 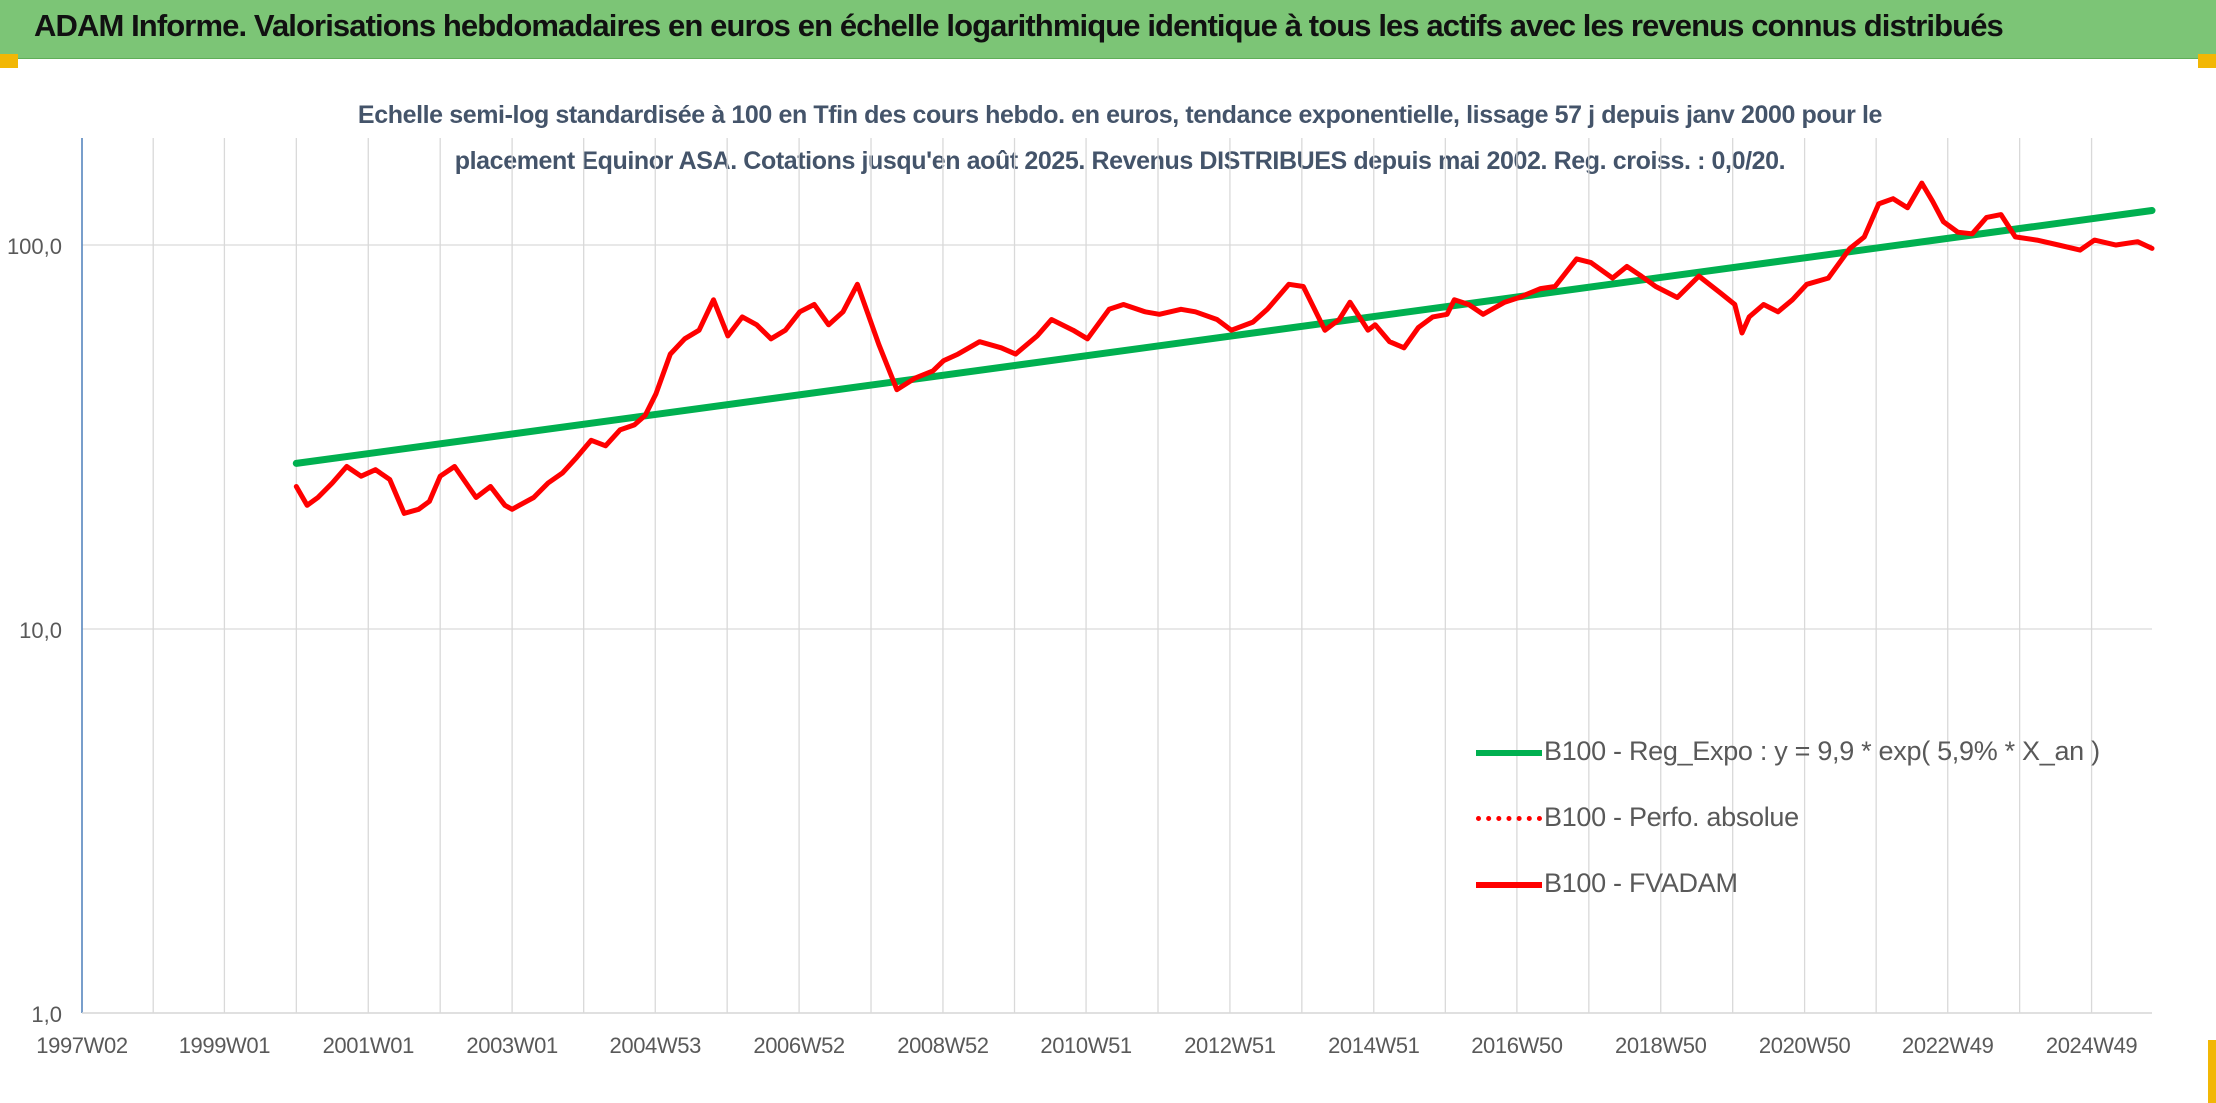 What do you see at coordinates (1671, 817) in the screenshot?
I see `legend-label-perfo-absolue: B100 - Perfo. absolue` at bounding box center [1671, 817].